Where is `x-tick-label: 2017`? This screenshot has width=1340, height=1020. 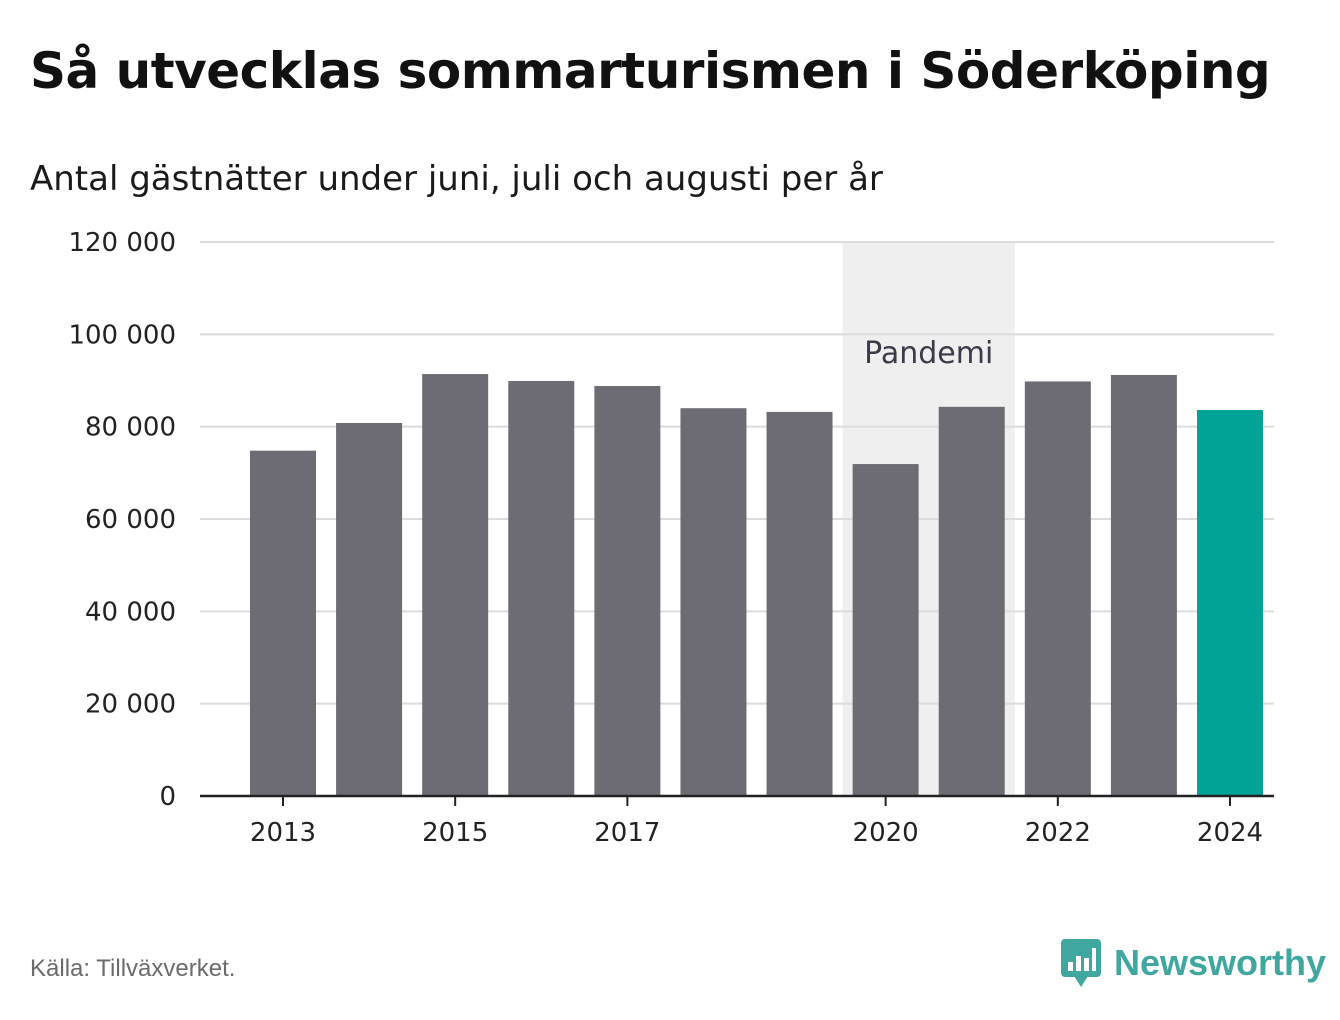
x-tick-label: 2017 is located at coordinates (627, 833).